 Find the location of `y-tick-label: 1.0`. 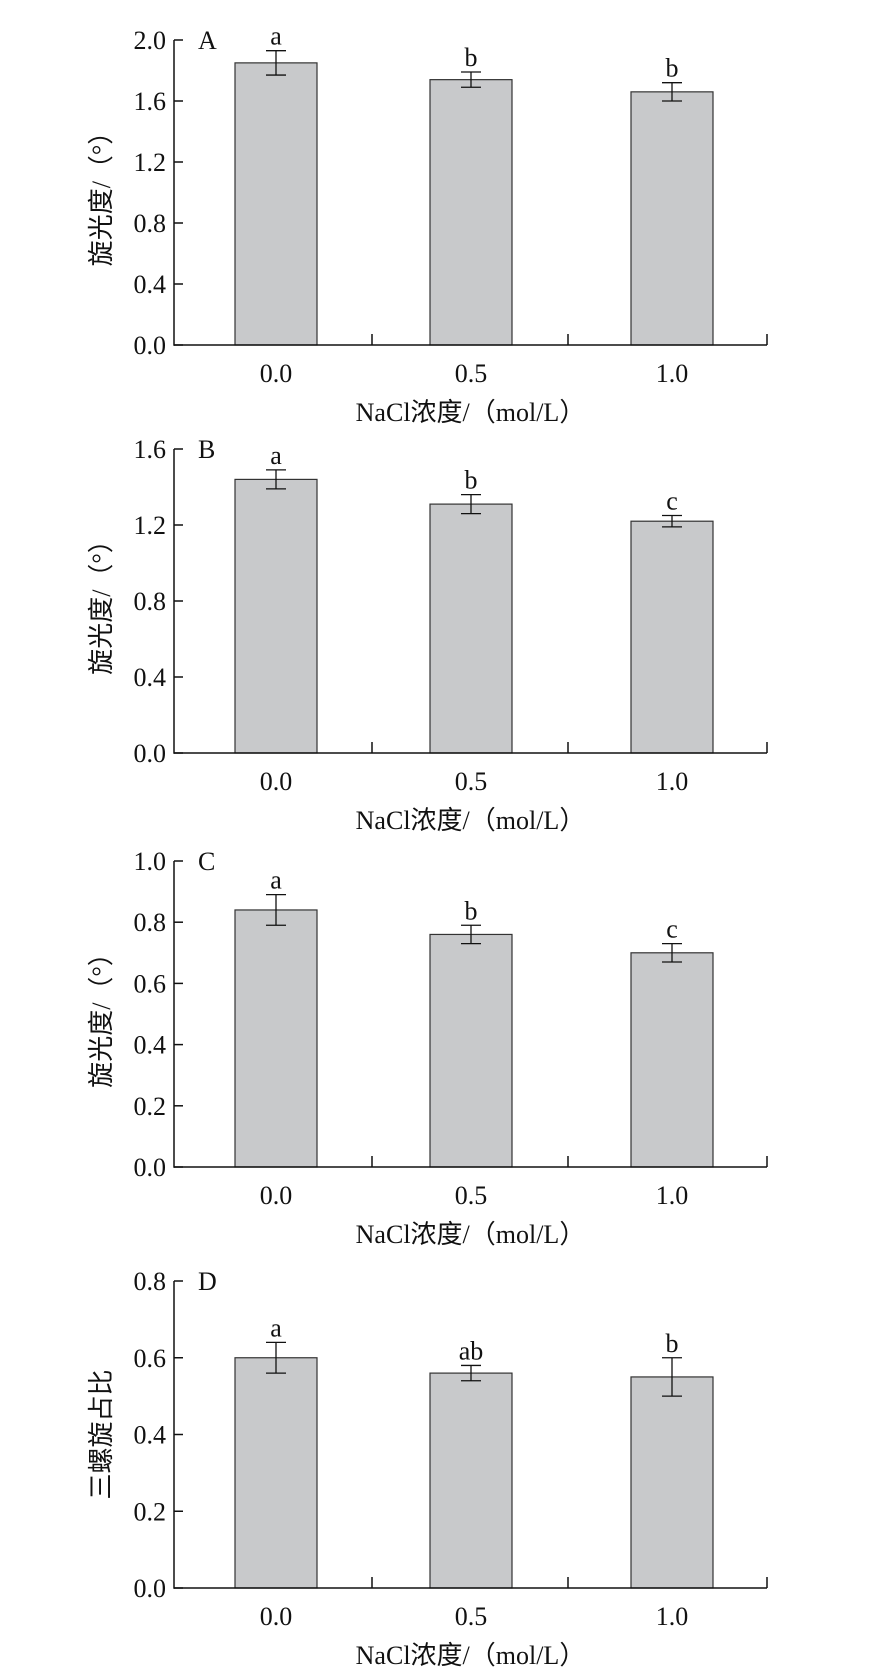

y-tick-label: 1.0 is located at coordinates (150, 861).